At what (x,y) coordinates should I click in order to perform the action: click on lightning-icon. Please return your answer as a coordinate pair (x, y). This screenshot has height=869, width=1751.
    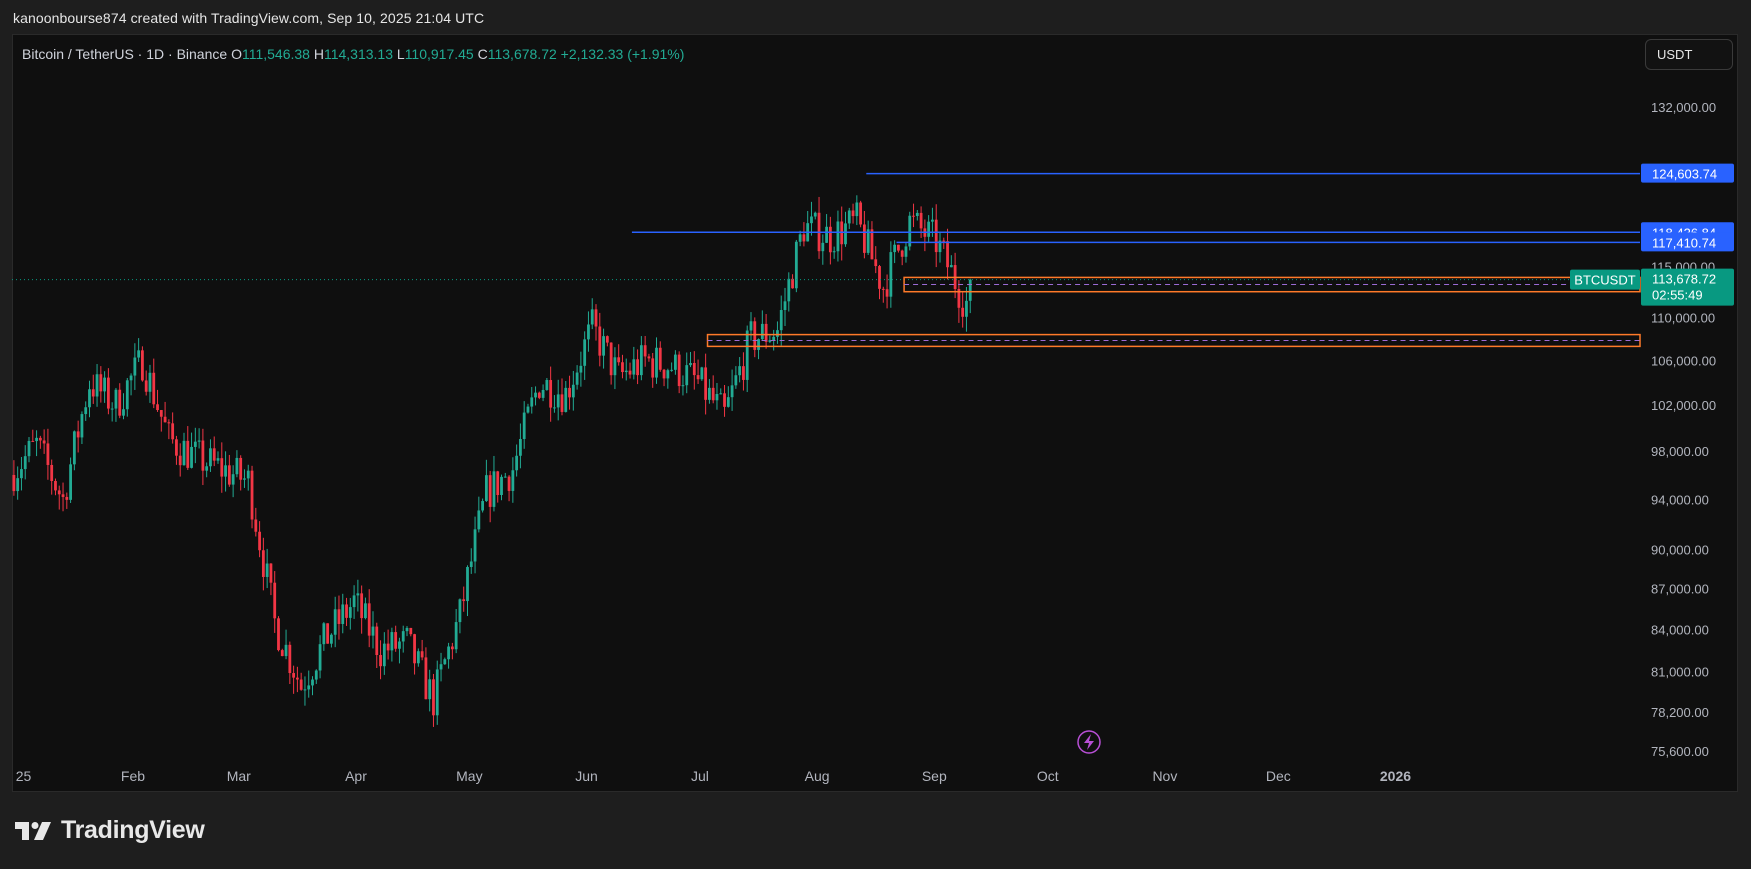
    Looking at the image, I should click on (1089, 742).